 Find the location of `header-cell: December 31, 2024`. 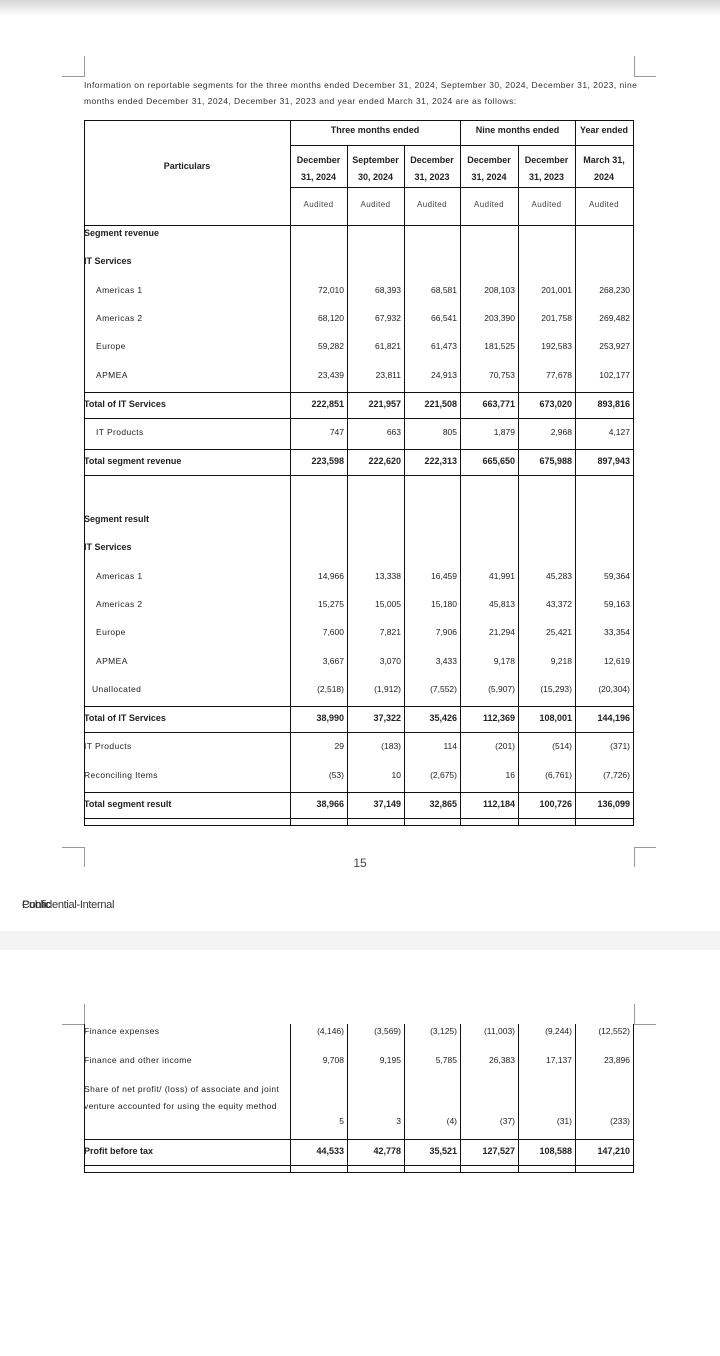

header-cell: December 31, 2024 is located at coordinates (318, 168).